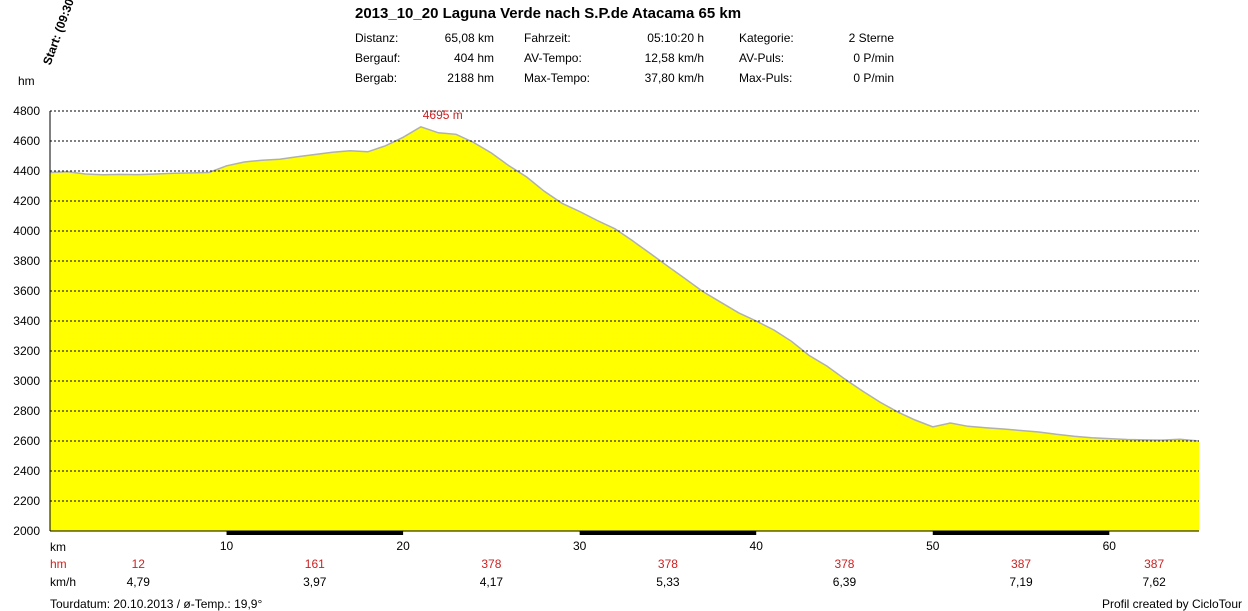 The image size is (1248, 611). What do you see at coordinates (26, 321) in the screenshot?
I see `y-tick-3400: 3400` at bounding box center [26, 321].